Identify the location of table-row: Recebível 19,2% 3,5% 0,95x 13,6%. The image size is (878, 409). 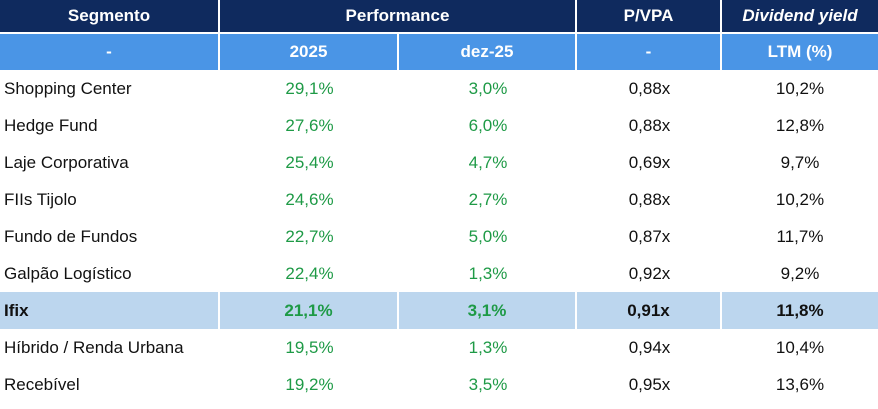
(439, 384).